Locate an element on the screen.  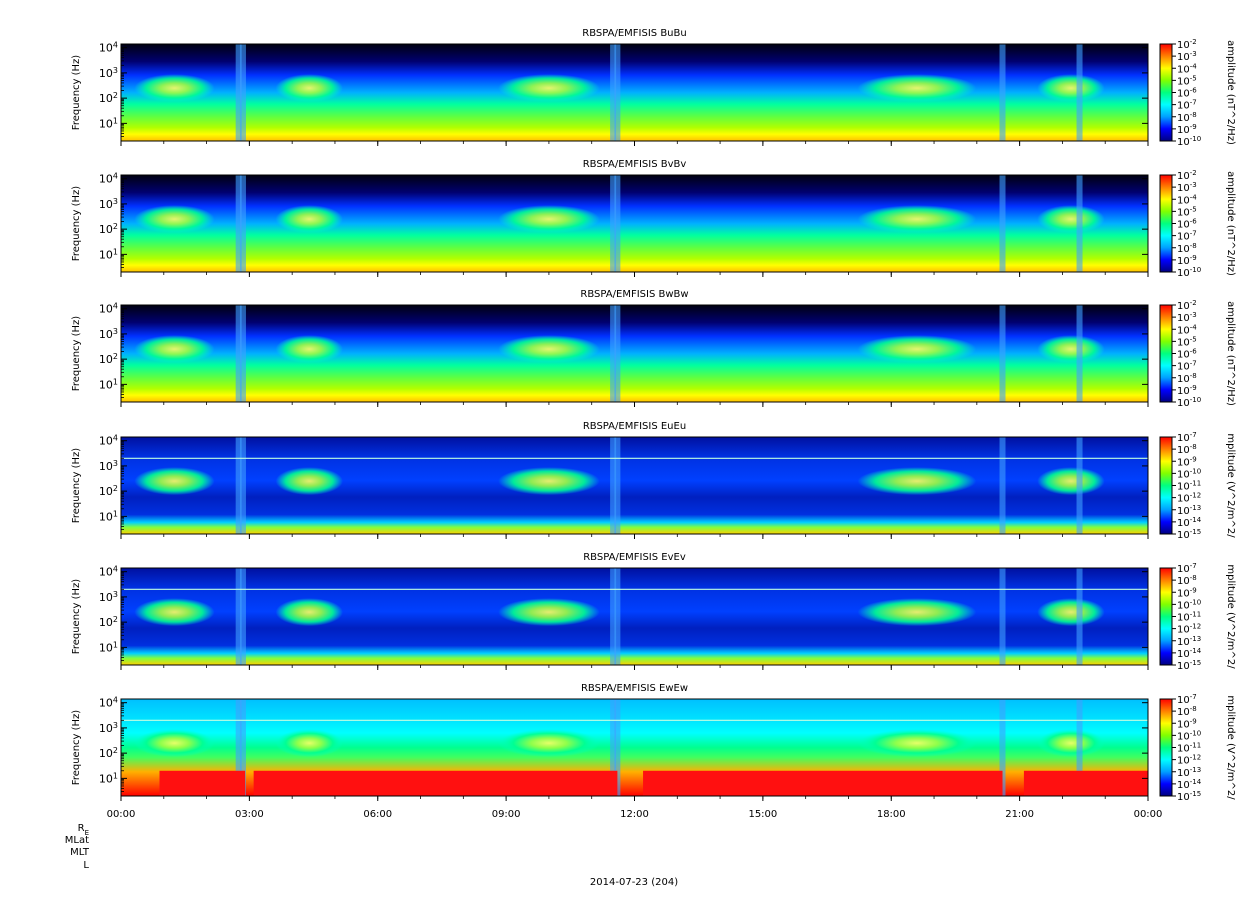
colorbar-tick-label: 10⁻¹² is located at coordinates (1189, 629).